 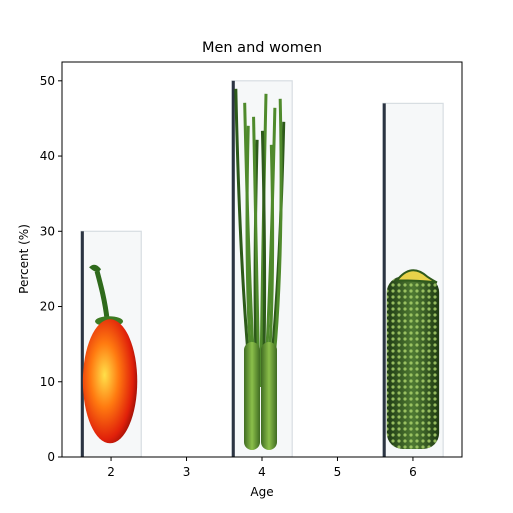 What do you see at coordinates (413, 472) in the screenshot?
I see `x-tick-label: 6` at bounding box center [413, 472].